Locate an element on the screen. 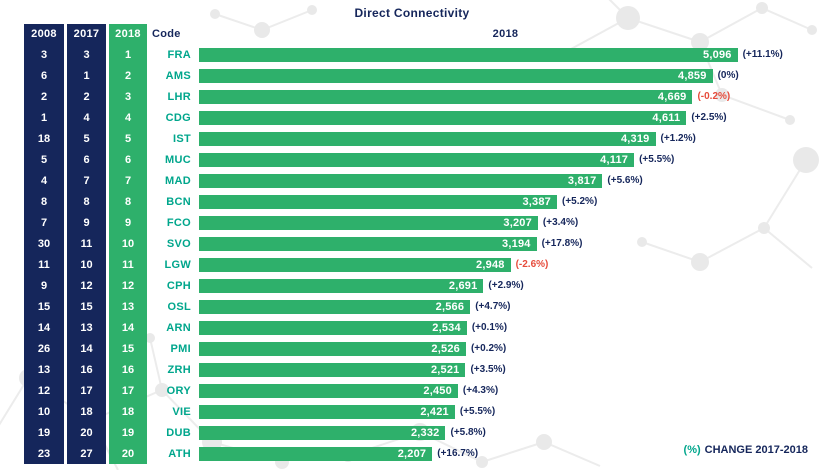 This screenshot has height=470, width=824. column-header-2008: 2008 is located at coordinates (44, 34).